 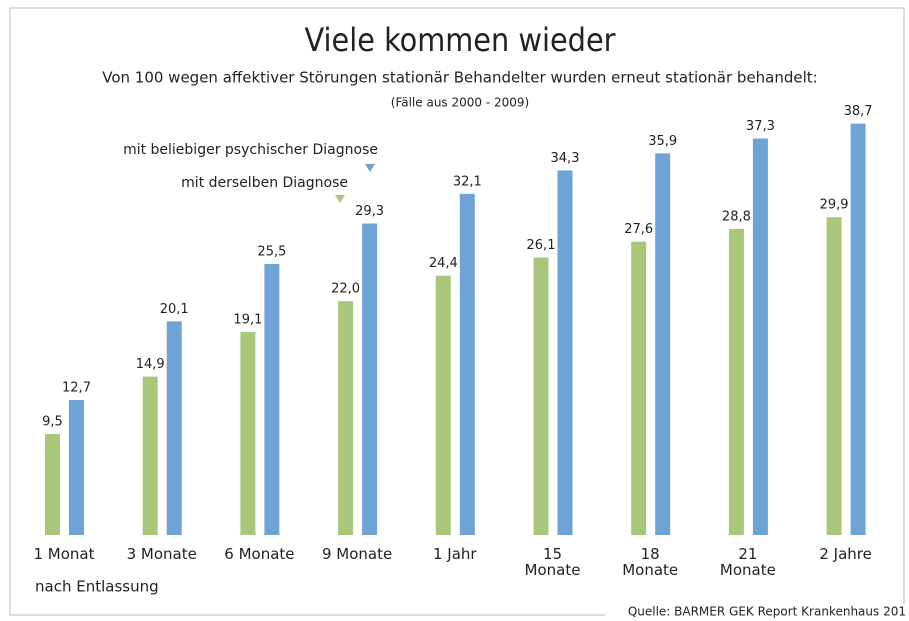 What do you see at coordinates (858, 111) in the screenshot?
I see `data-label: 38,7` at bounding box center [858, 111].